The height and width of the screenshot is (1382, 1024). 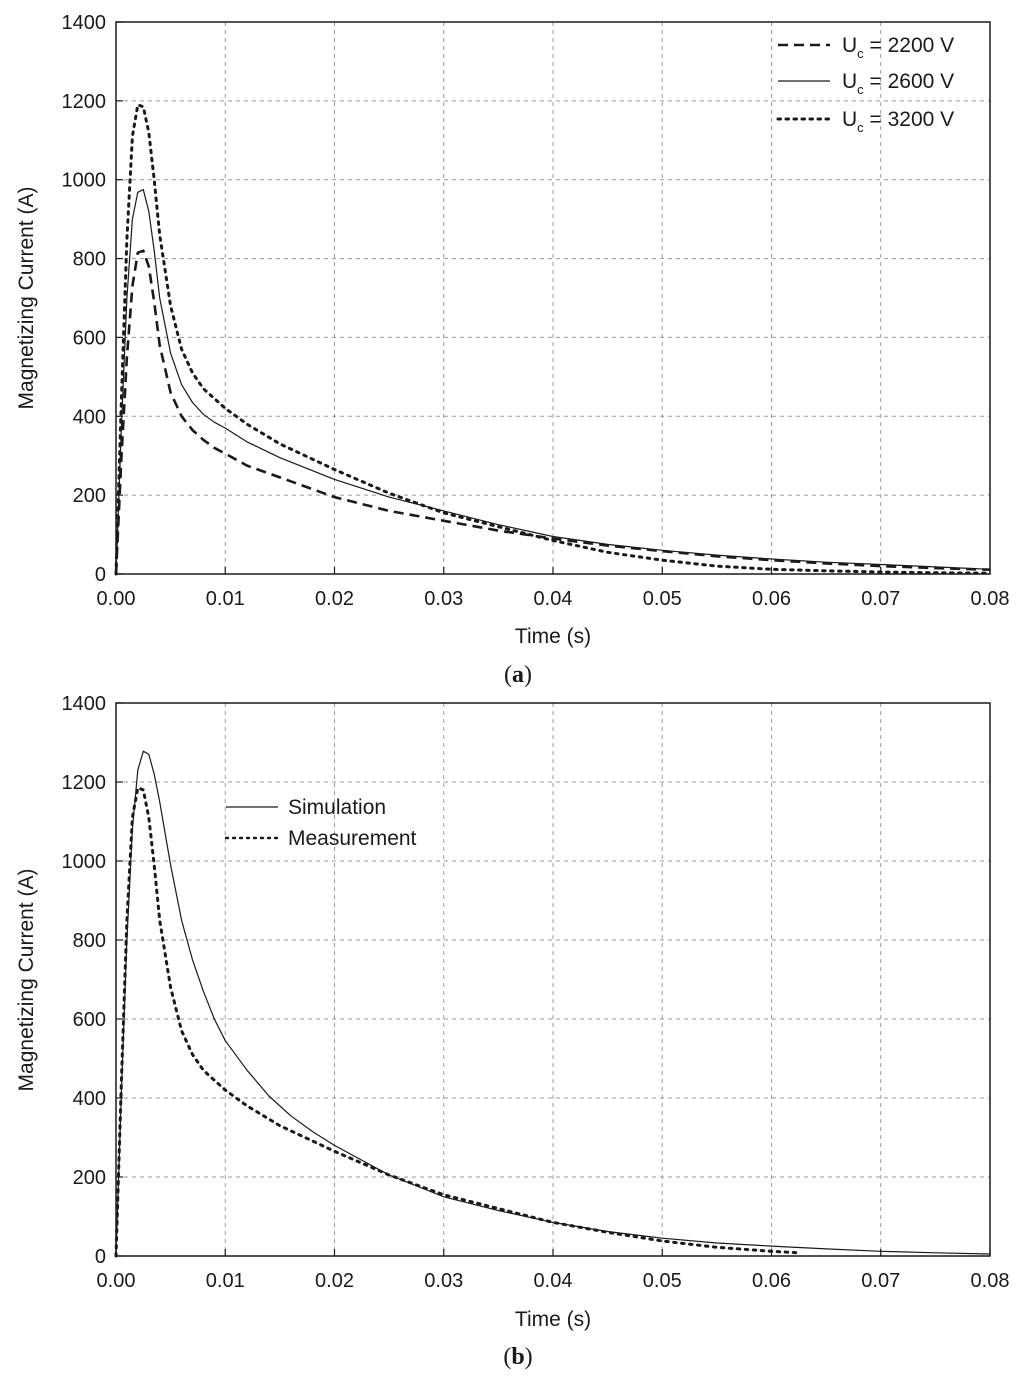 I want to click on panel-caption-b: (b), so click(x=517, y=1357).